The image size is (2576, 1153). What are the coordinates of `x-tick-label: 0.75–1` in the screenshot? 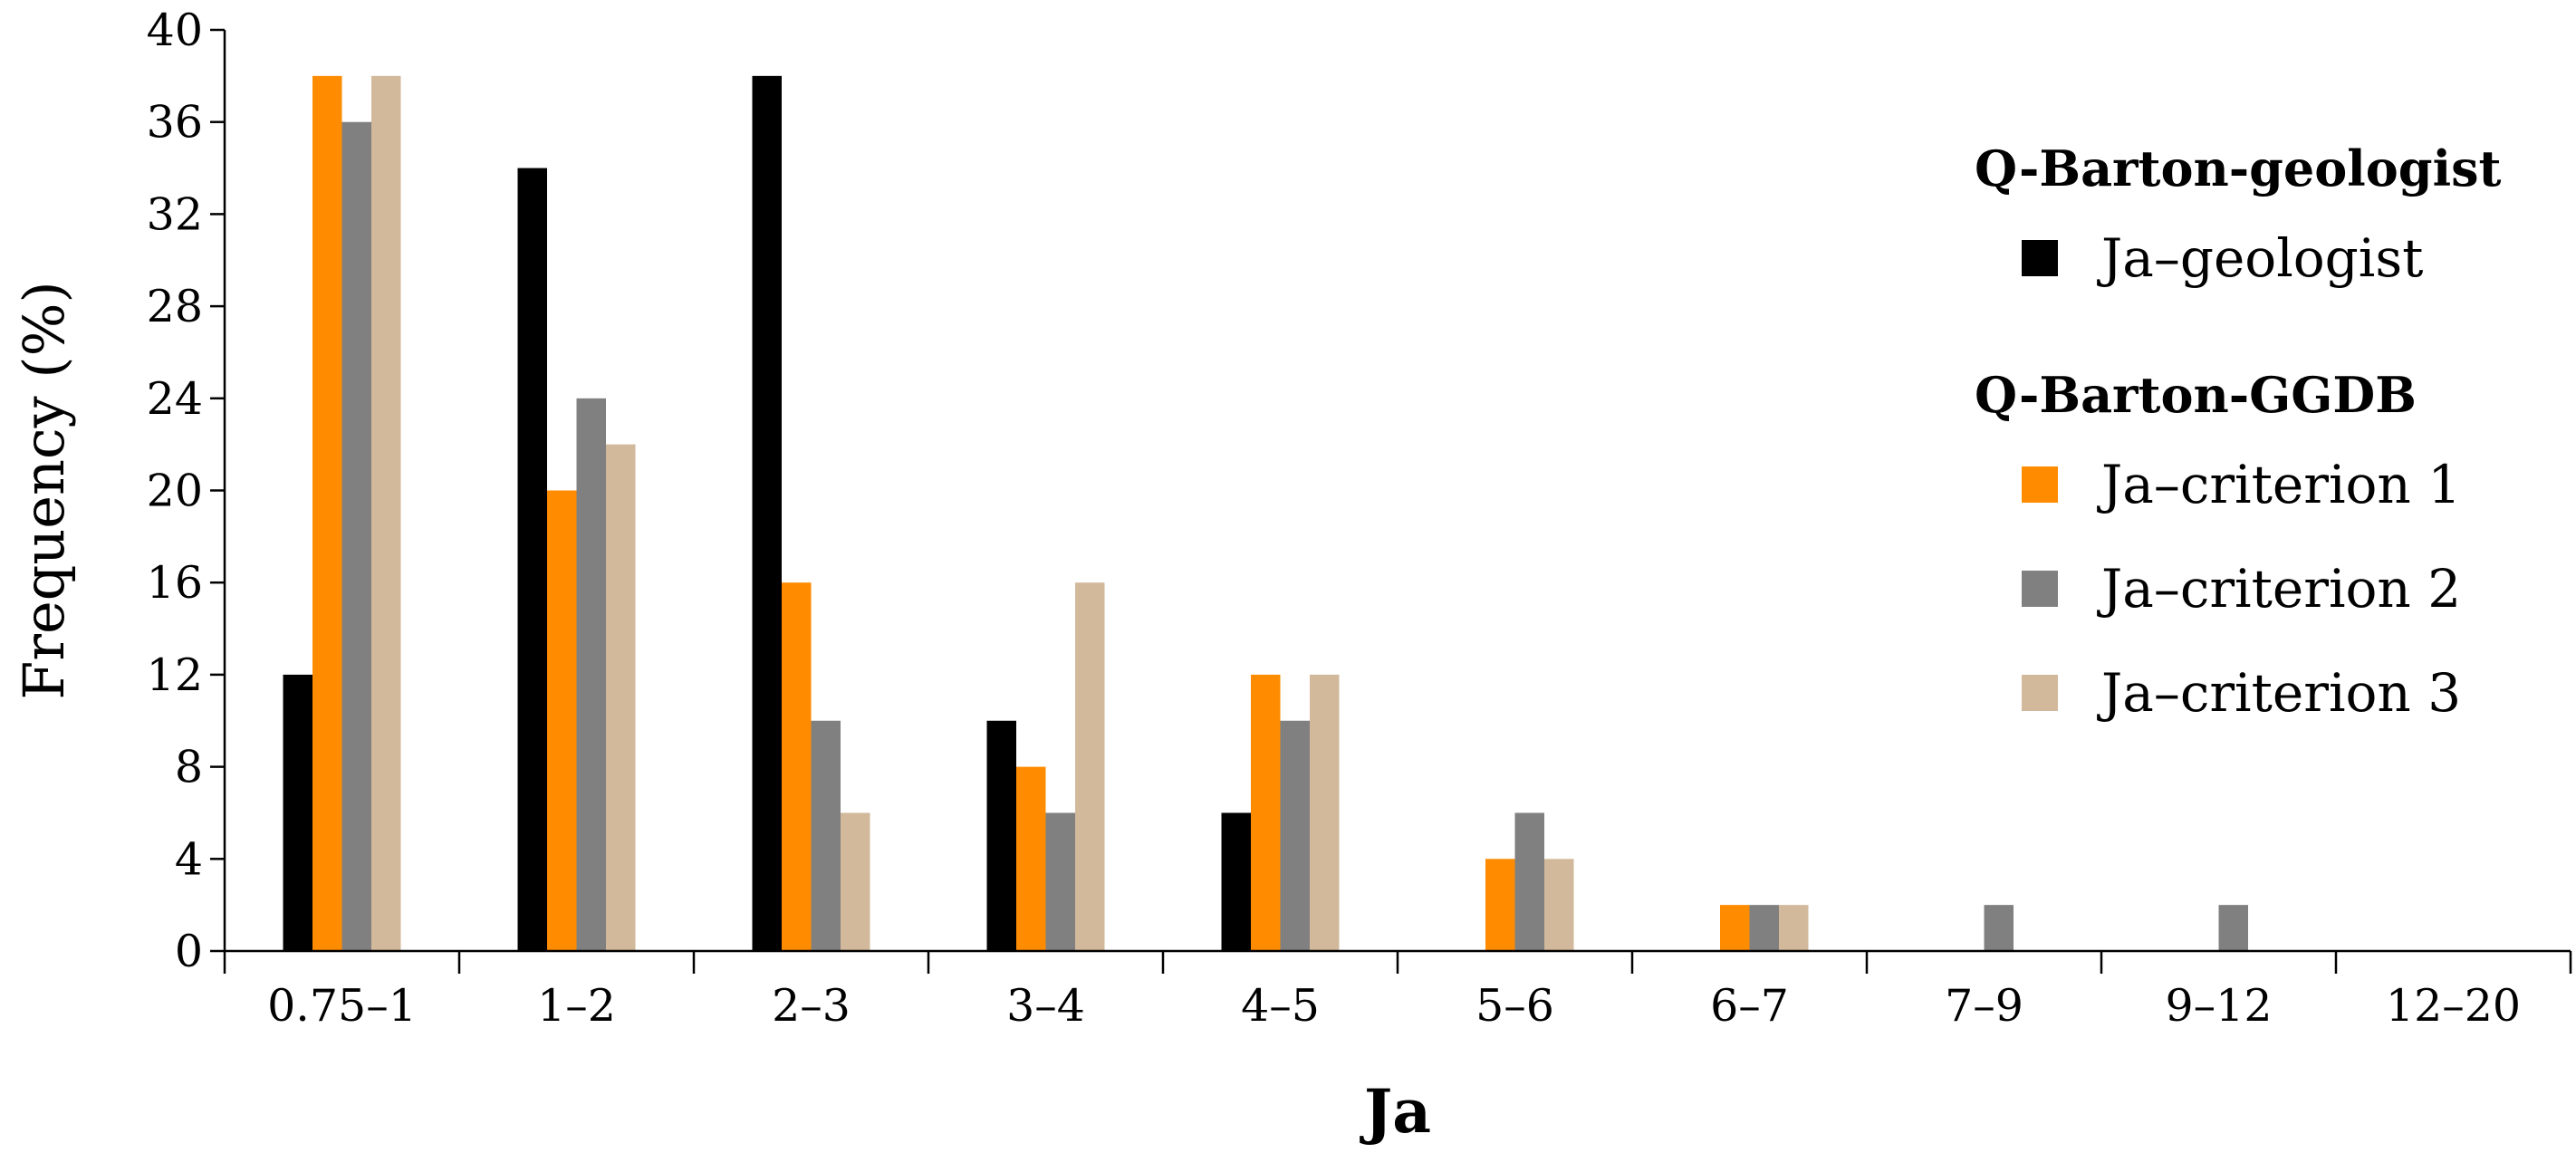 It's located at (342, 1006).